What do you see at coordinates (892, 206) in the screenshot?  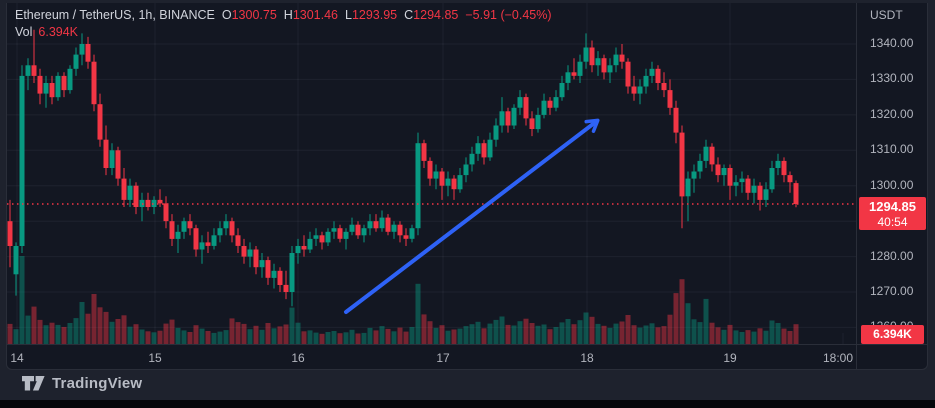 I see `last-price-value: 1294.85` at bounding box center [892, 206].